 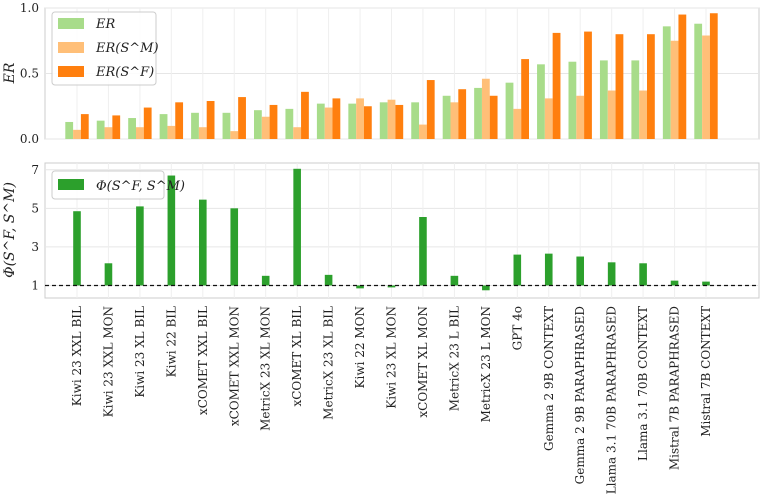 I want to click on x-tick-label: Gemma 2 9B CONTEXT, so click(x=549, y=378).